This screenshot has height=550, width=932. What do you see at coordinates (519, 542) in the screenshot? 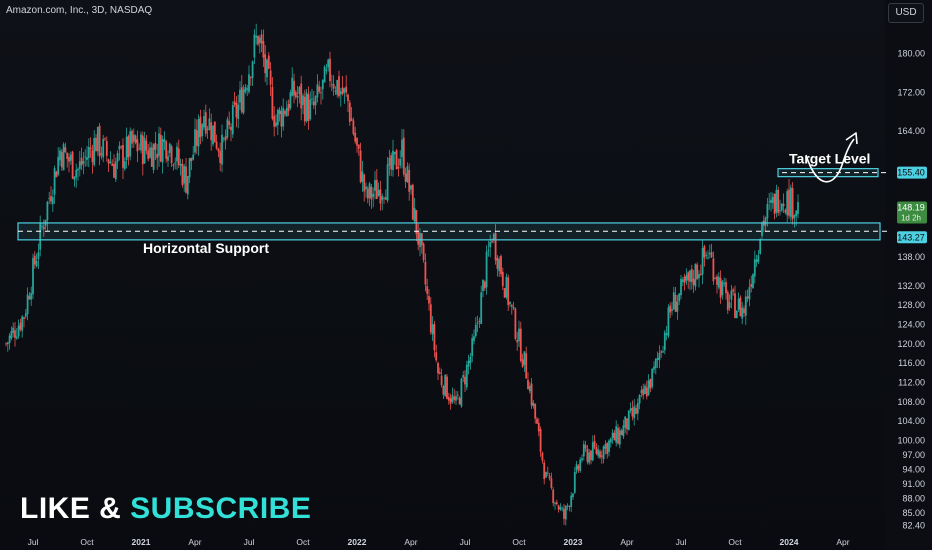
I see `x-tick-label: Oct` at bounding box center [519, 542].